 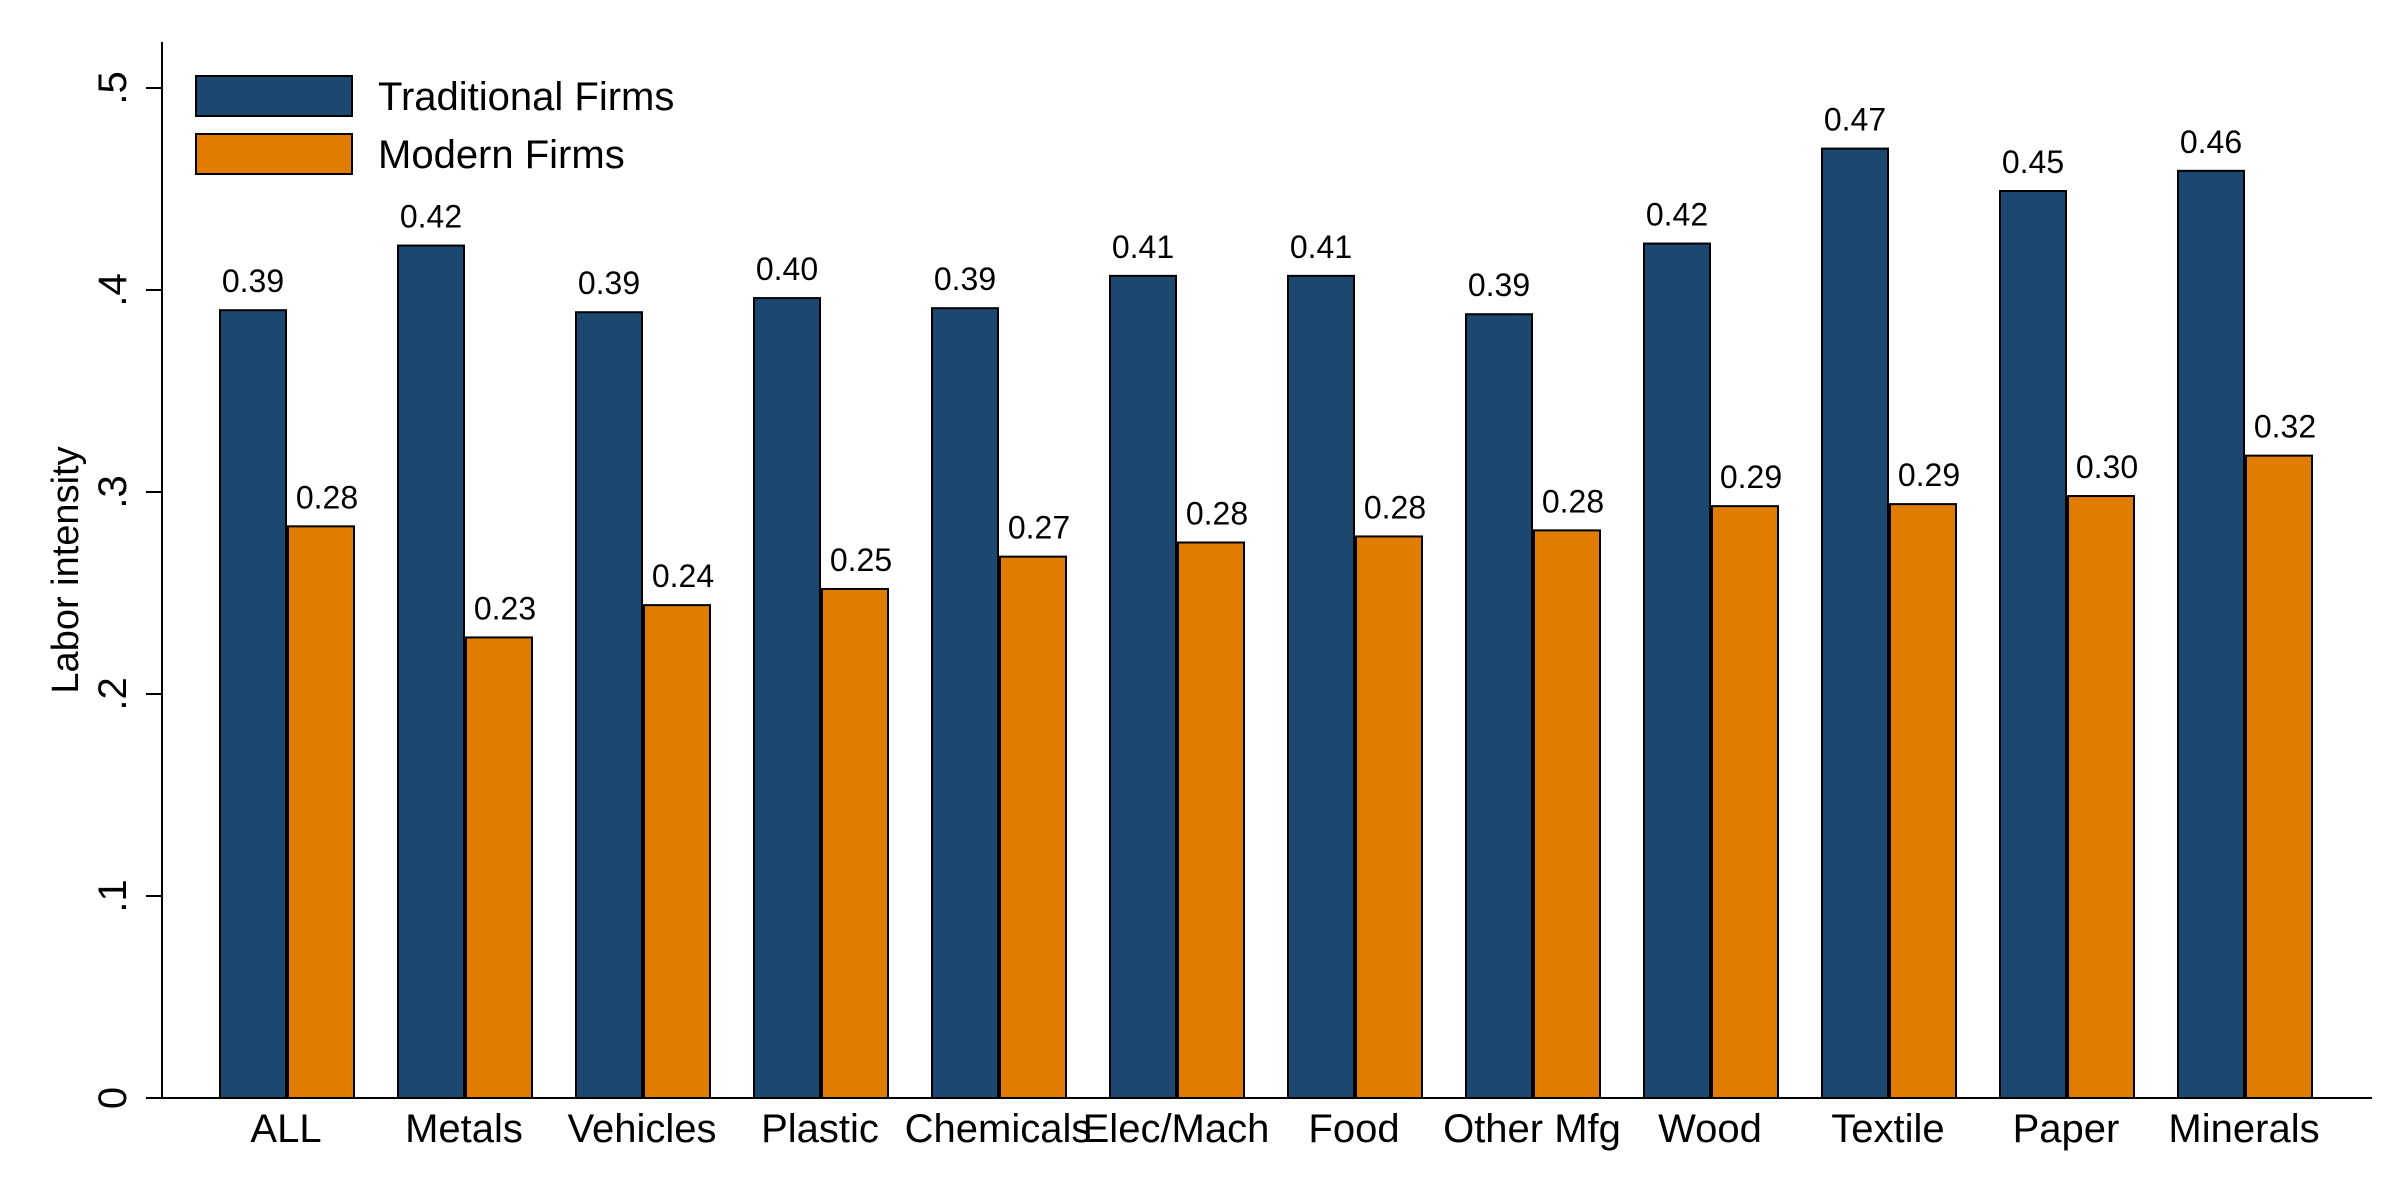 I want to click on category-label: Metals, so click(x=464, y=1129).